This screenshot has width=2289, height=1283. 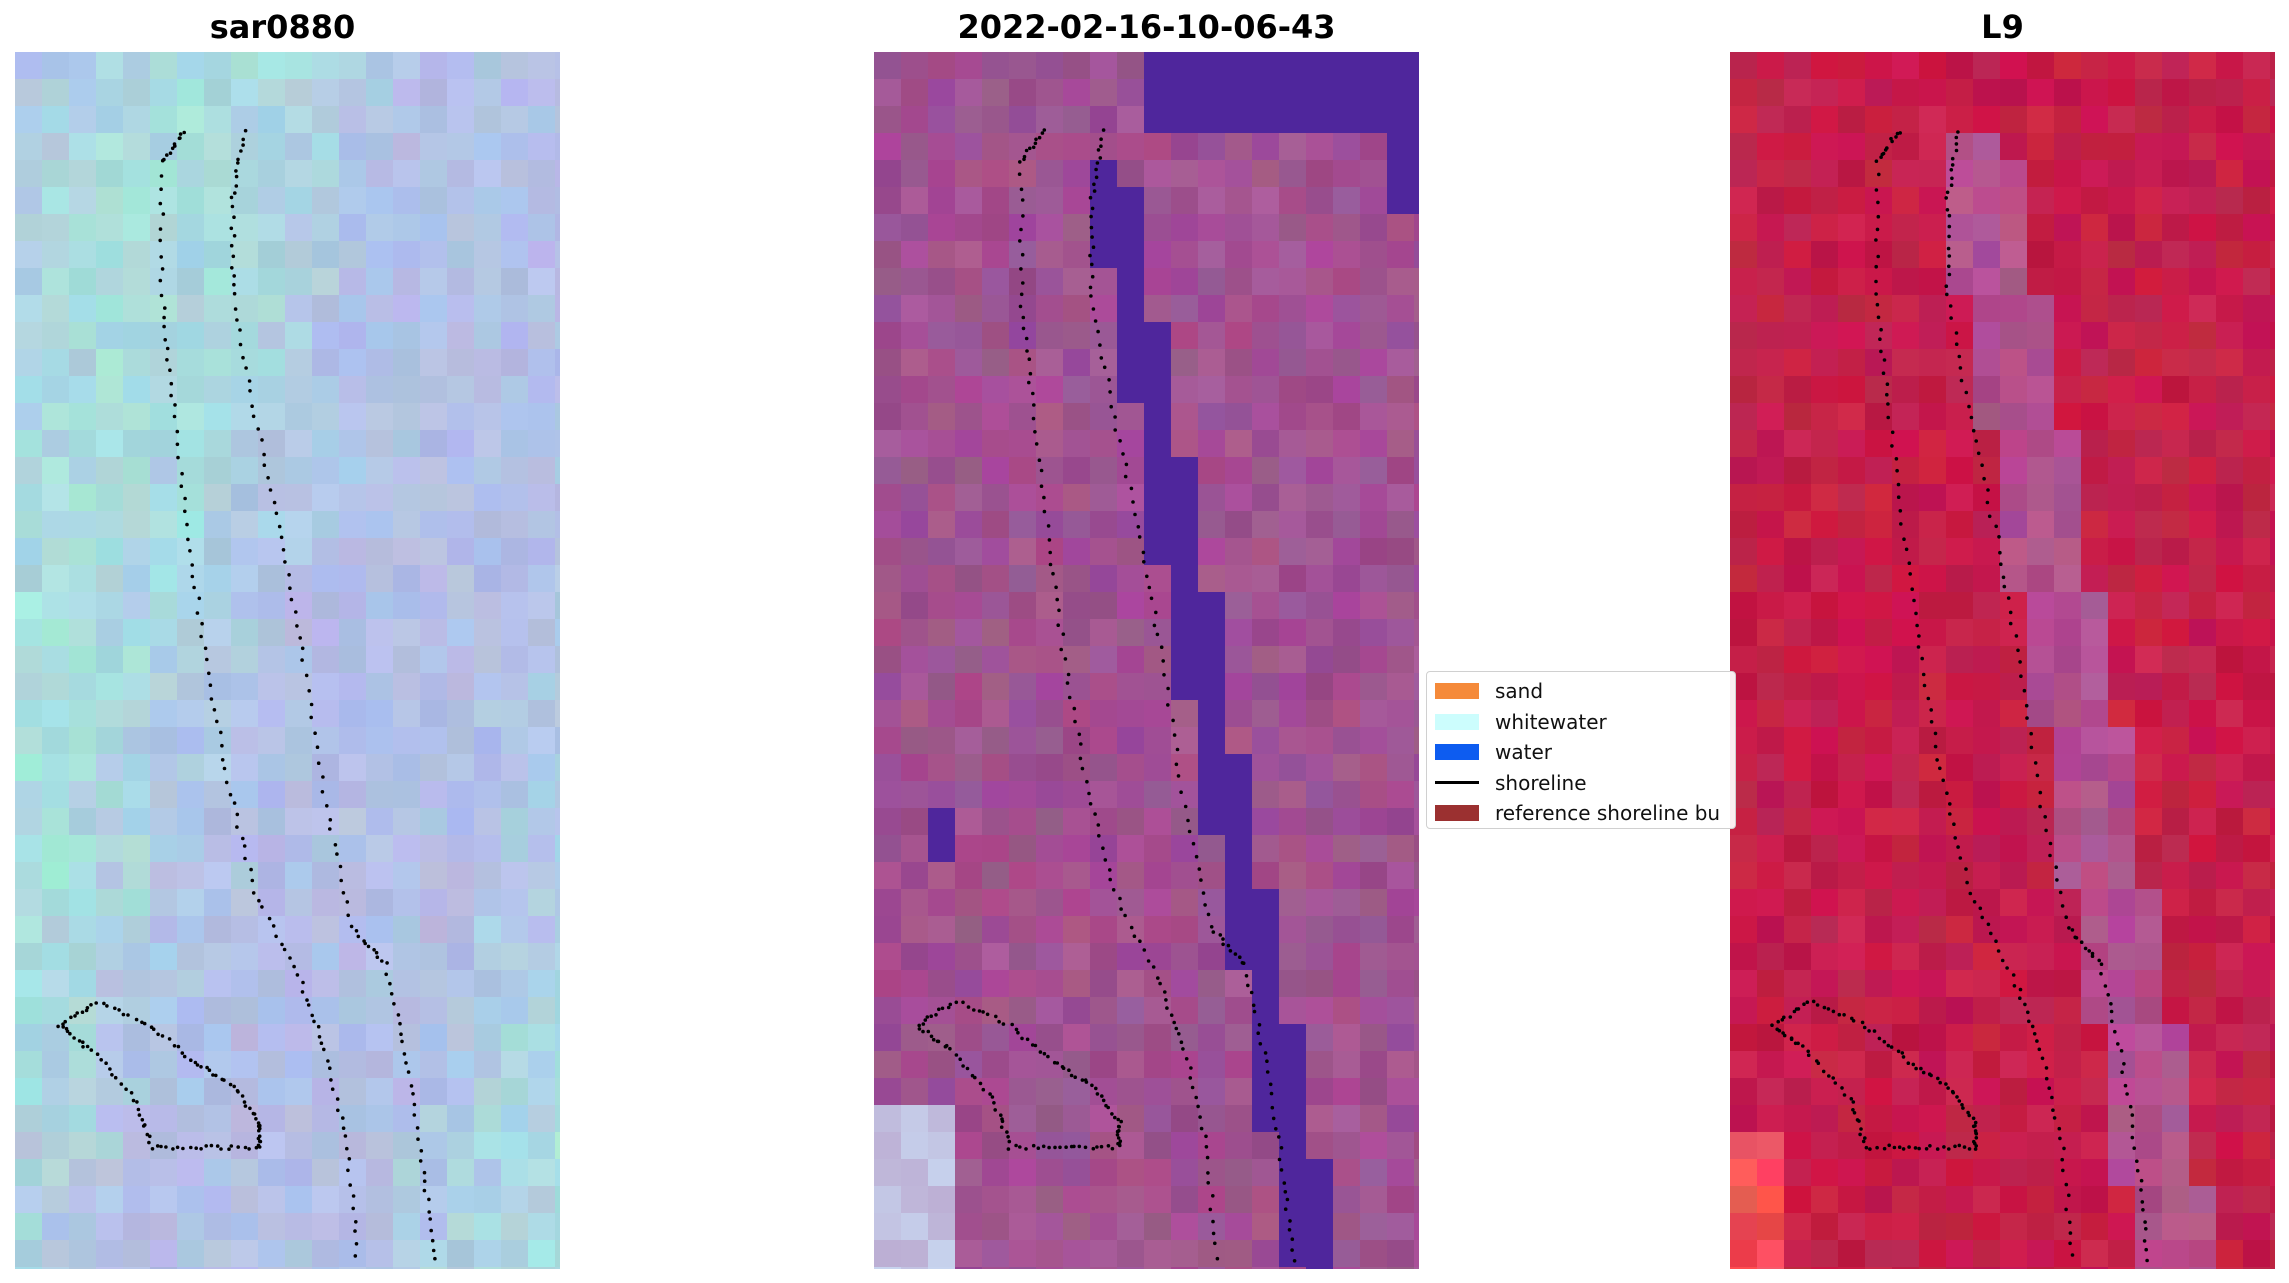 What do you see at coordinates (282, 27) in the screenshot?
I see `panel-title-sar0880: sar0880` at bounding box center [282, 27].